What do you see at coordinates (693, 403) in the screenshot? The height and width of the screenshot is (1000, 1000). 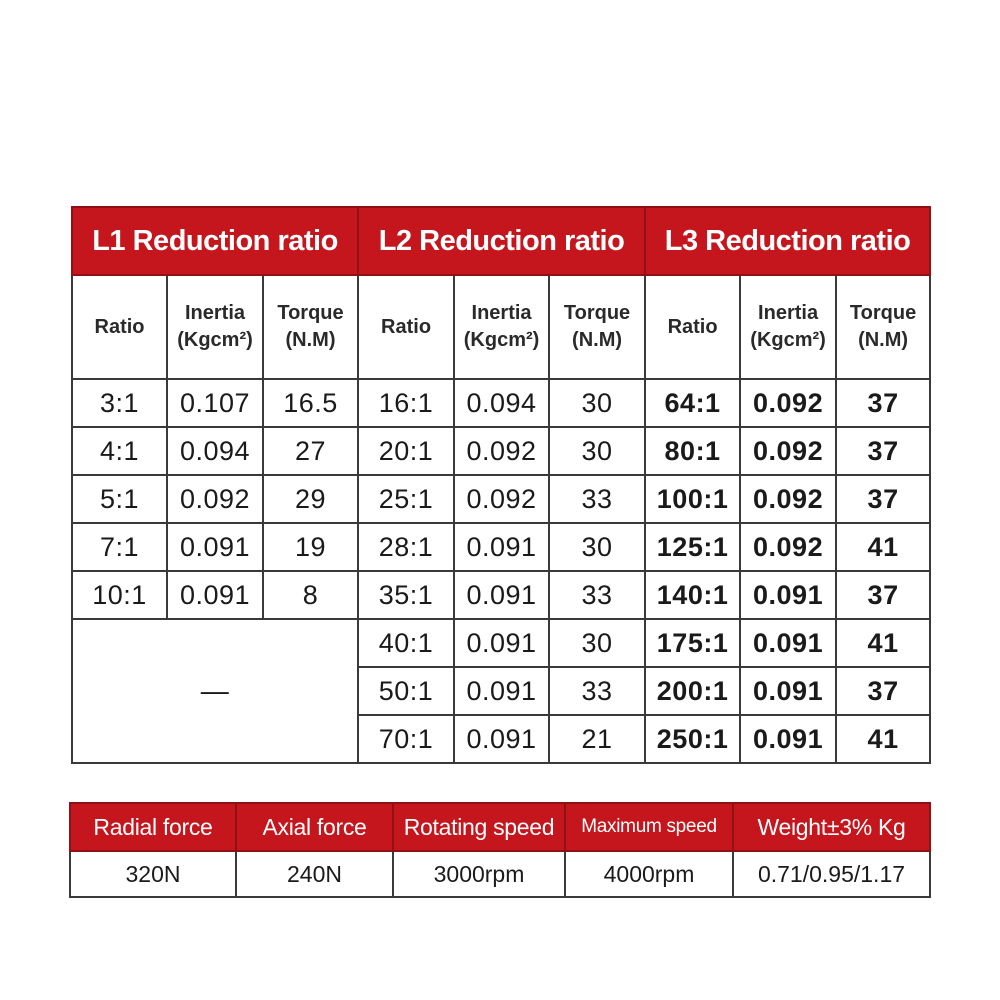 I see `l3-ratio: 64:1` at bounding box center [693, 403].